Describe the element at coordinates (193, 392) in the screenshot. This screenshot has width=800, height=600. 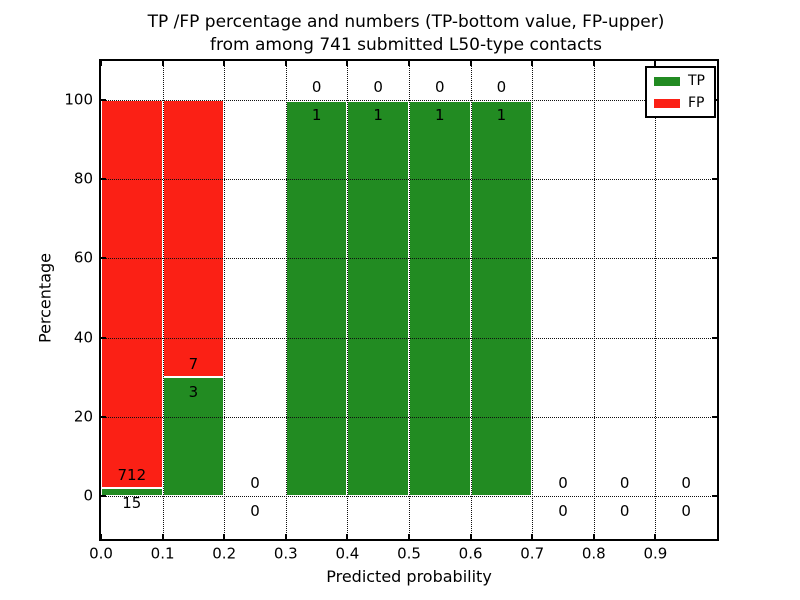
I see `tp-count-label: 3` at that location.